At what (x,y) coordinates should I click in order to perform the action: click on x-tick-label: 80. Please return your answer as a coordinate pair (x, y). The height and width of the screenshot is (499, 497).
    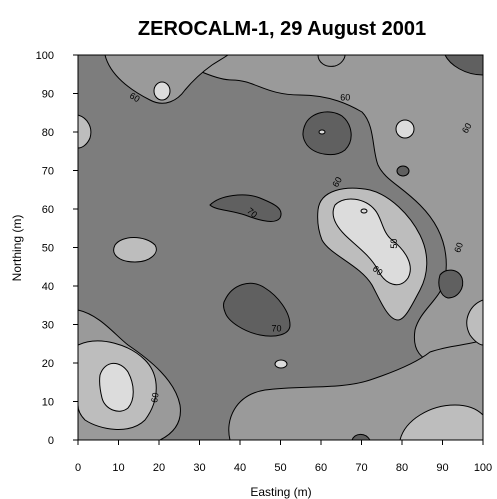
    Looking at the image, I should click on (402, 468).